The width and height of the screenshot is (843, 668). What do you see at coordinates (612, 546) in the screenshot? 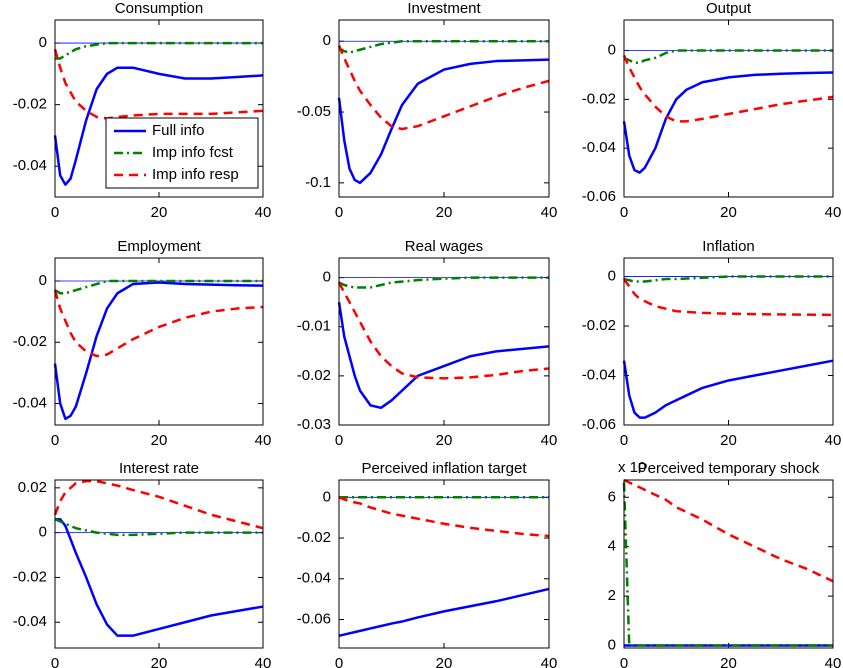
I see `y-tick-label: 4` at bounding box center [612, 546].